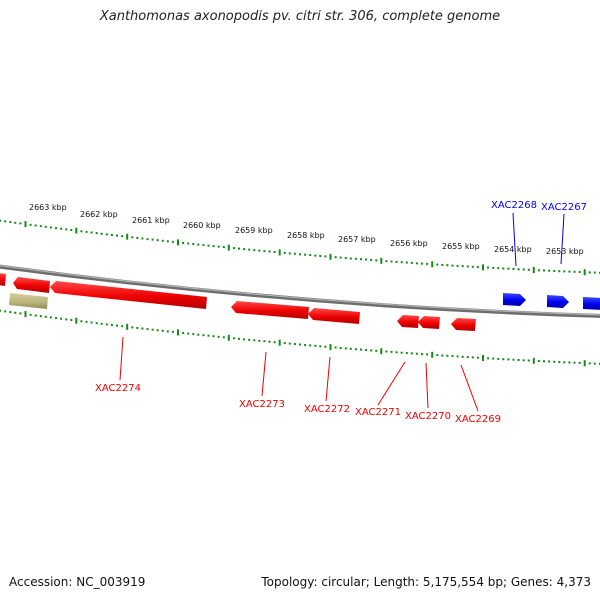 The image size is (600, 600). What do you see at coordinates (514, 205) in the screenshot?
I see `gene-label-XAC2268: XAC2268` at bounding box center [514, 205].